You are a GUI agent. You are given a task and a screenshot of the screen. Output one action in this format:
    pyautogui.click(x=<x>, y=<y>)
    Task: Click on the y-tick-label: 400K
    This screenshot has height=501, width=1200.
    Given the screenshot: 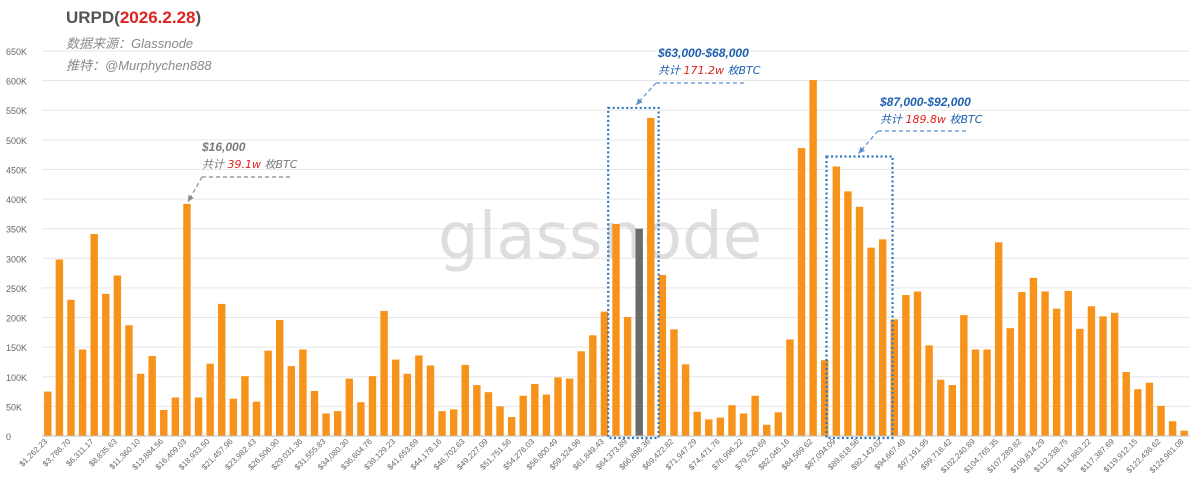 What is the action you would take?
    pyautogui.click(x=16, y=200)
    